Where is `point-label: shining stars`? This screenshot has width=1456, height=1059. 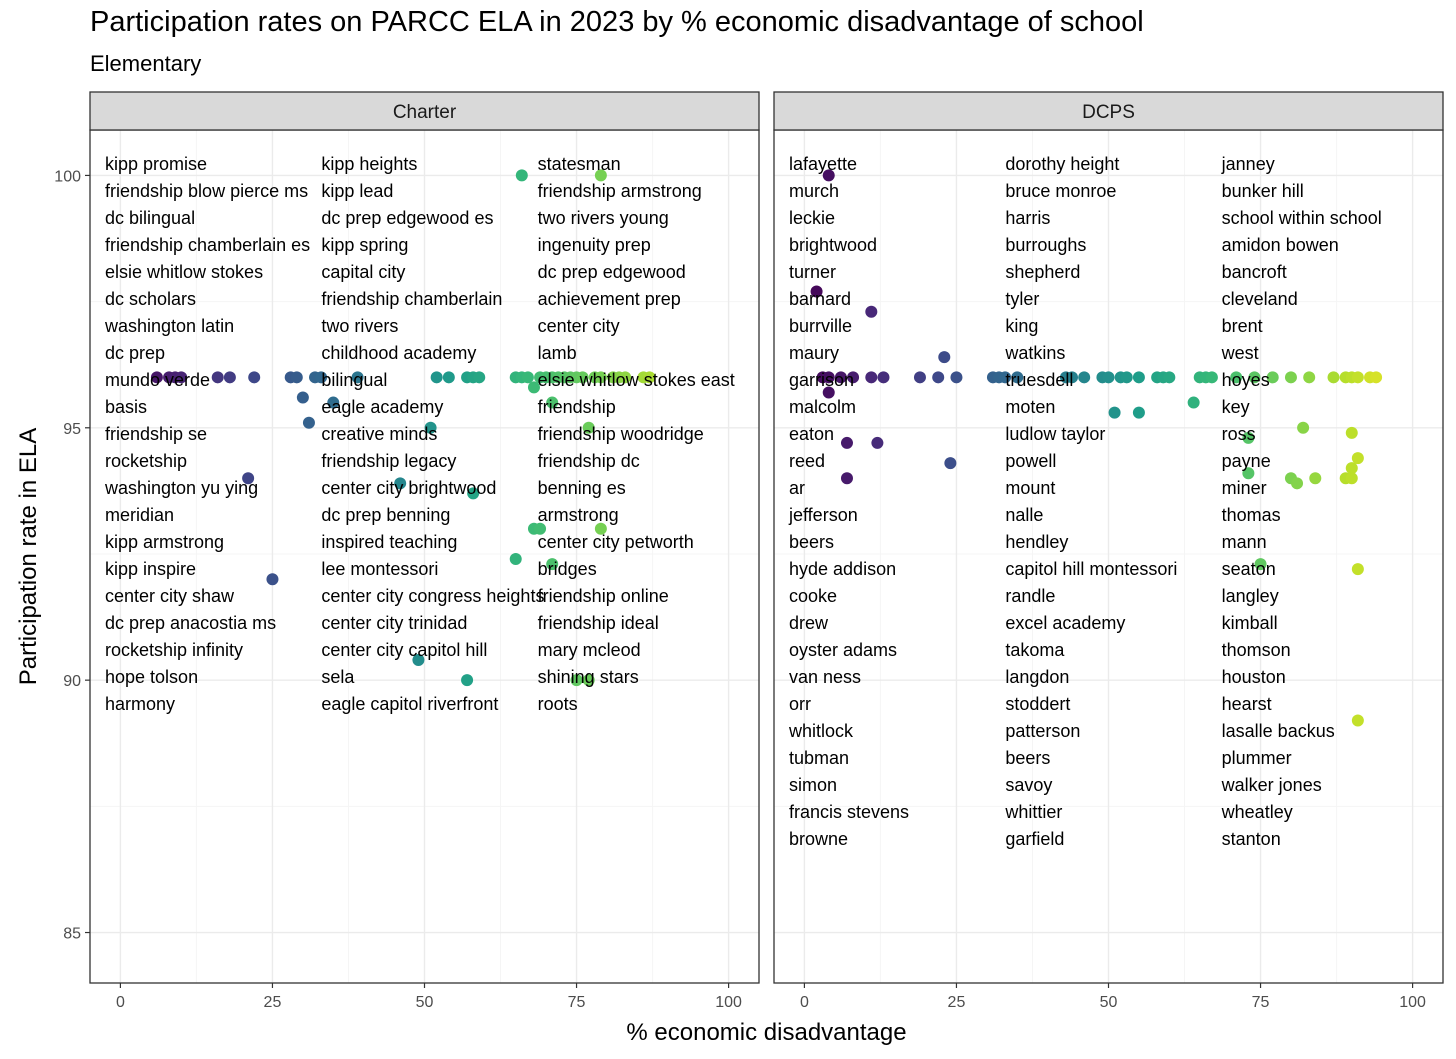 point-label: shining stars is located at coordinates (588, 677).